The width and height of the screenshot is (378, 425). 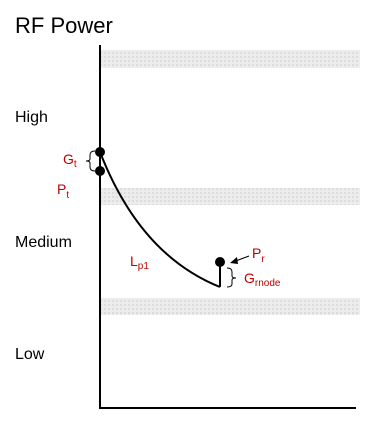 I want to click on arrow-head, so click(x=234, y=260).